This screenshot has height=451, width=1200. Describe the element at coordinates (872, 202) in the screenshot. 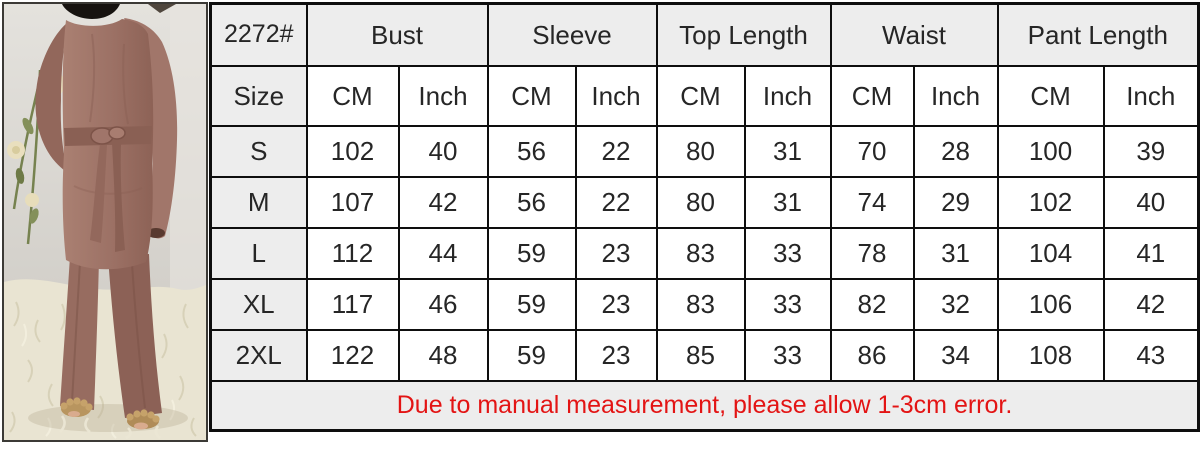

I see `value-cell: 74` at that location.